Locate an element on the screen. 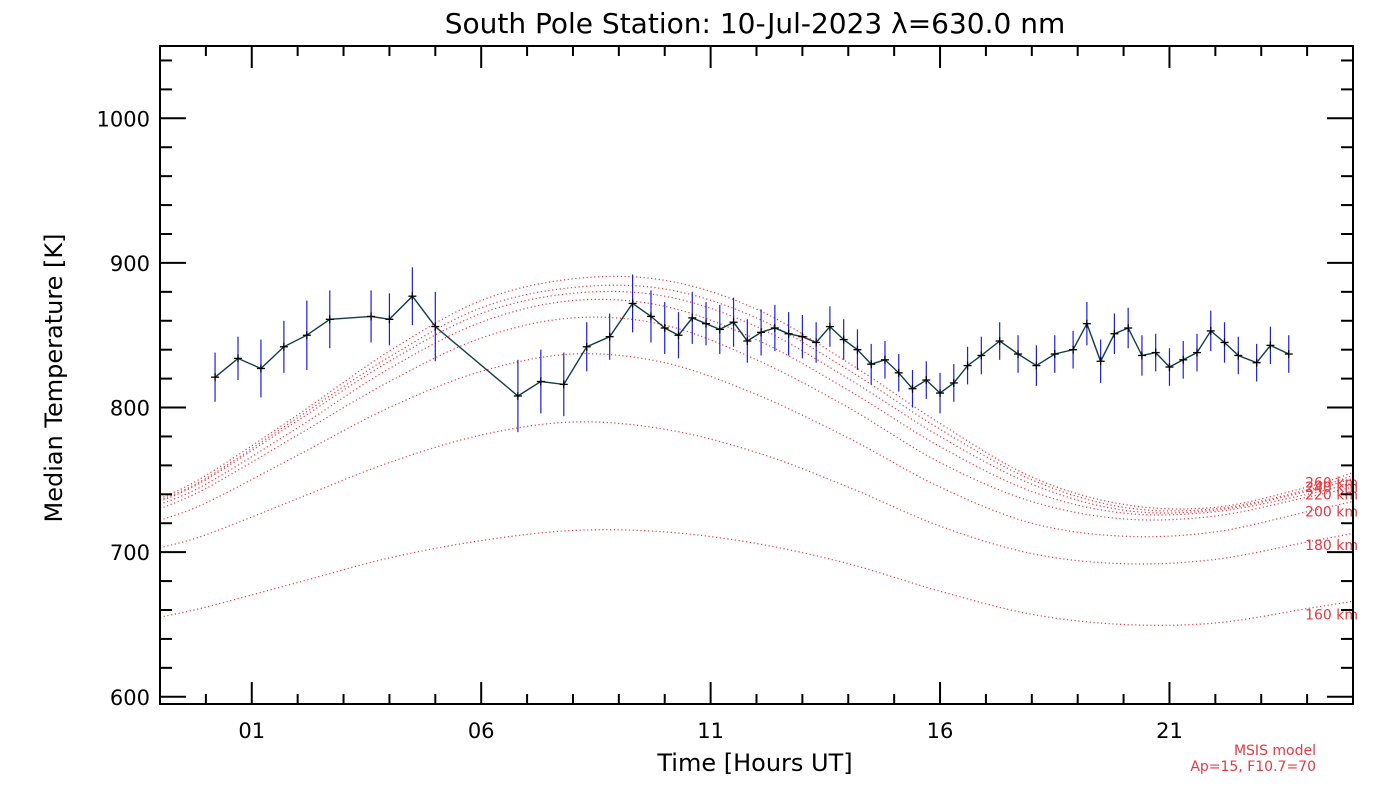 The image size is (1400, 800). model-label: 260 km is located at coordinates (1331, 484).